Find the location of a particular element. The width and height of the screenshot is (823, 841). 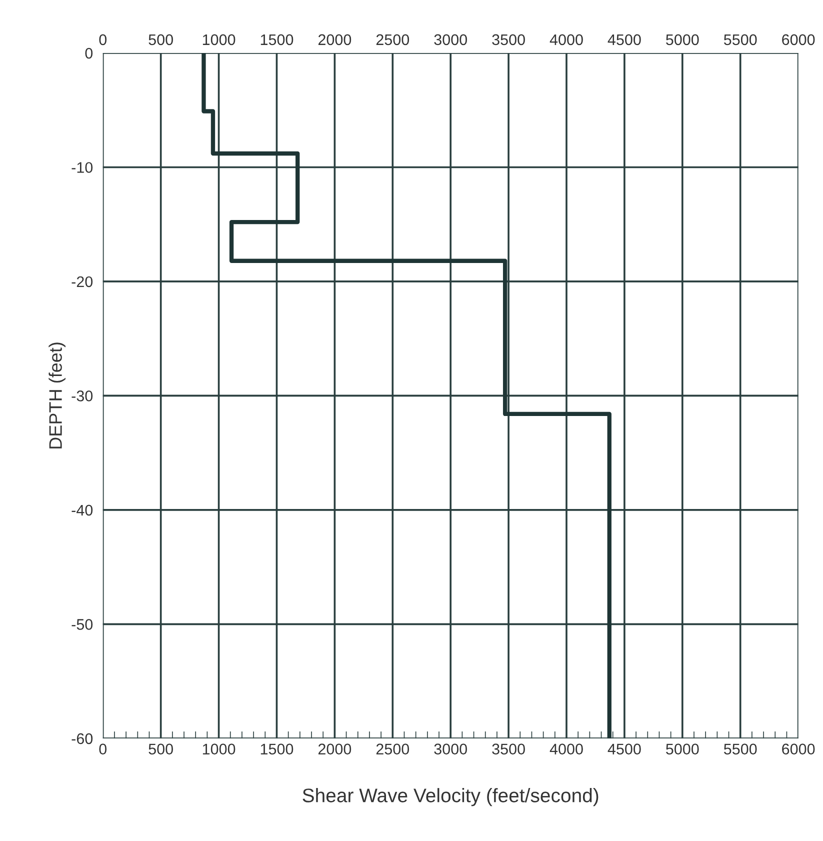

y-tick-label: -60 is located at coordinates (82, 738).